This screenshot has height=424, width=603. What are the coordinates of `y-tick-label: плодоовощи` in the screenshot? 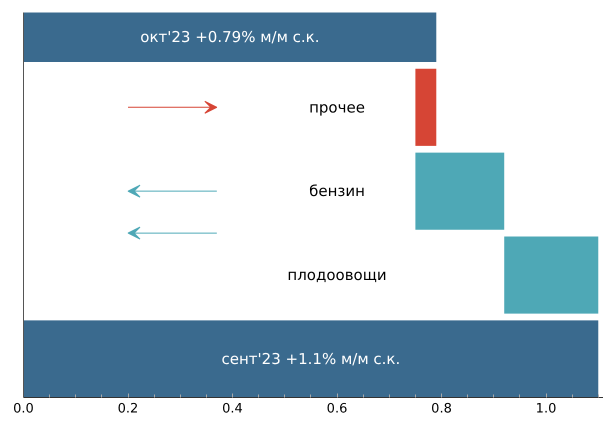 It's located at (337, 275).